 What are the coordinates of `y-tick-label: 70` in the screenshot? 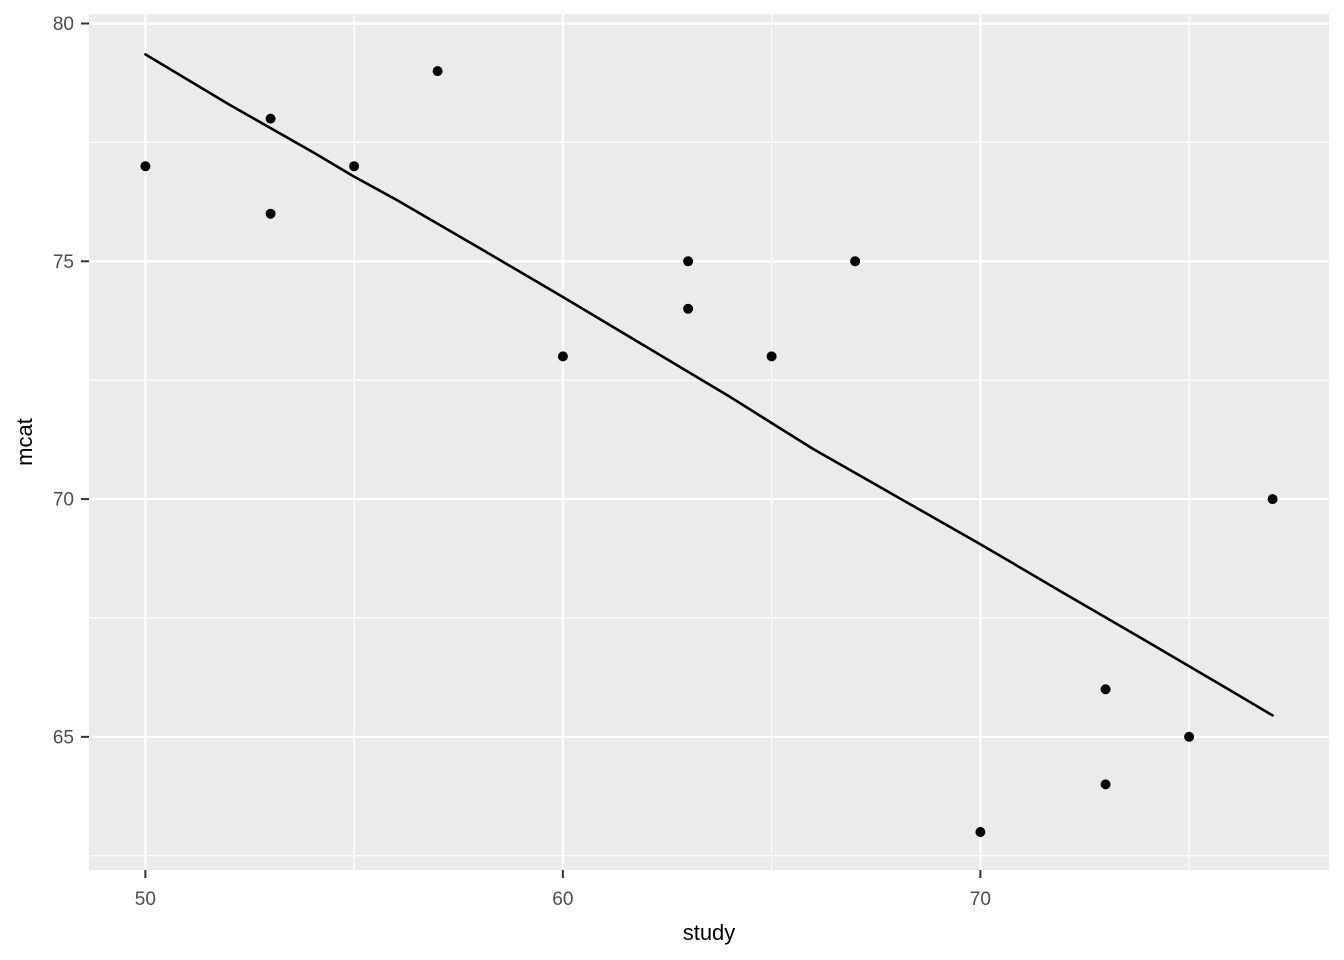 It's located at (63, 500).